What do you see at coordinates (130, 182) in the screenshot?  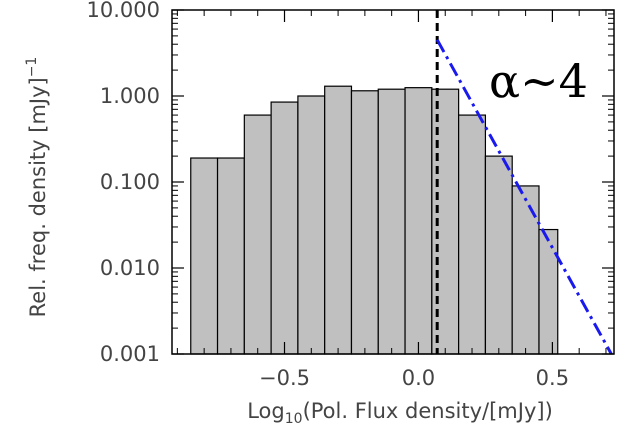 I see `y-tick-label: 0.100` at bounding box center [130, 182].